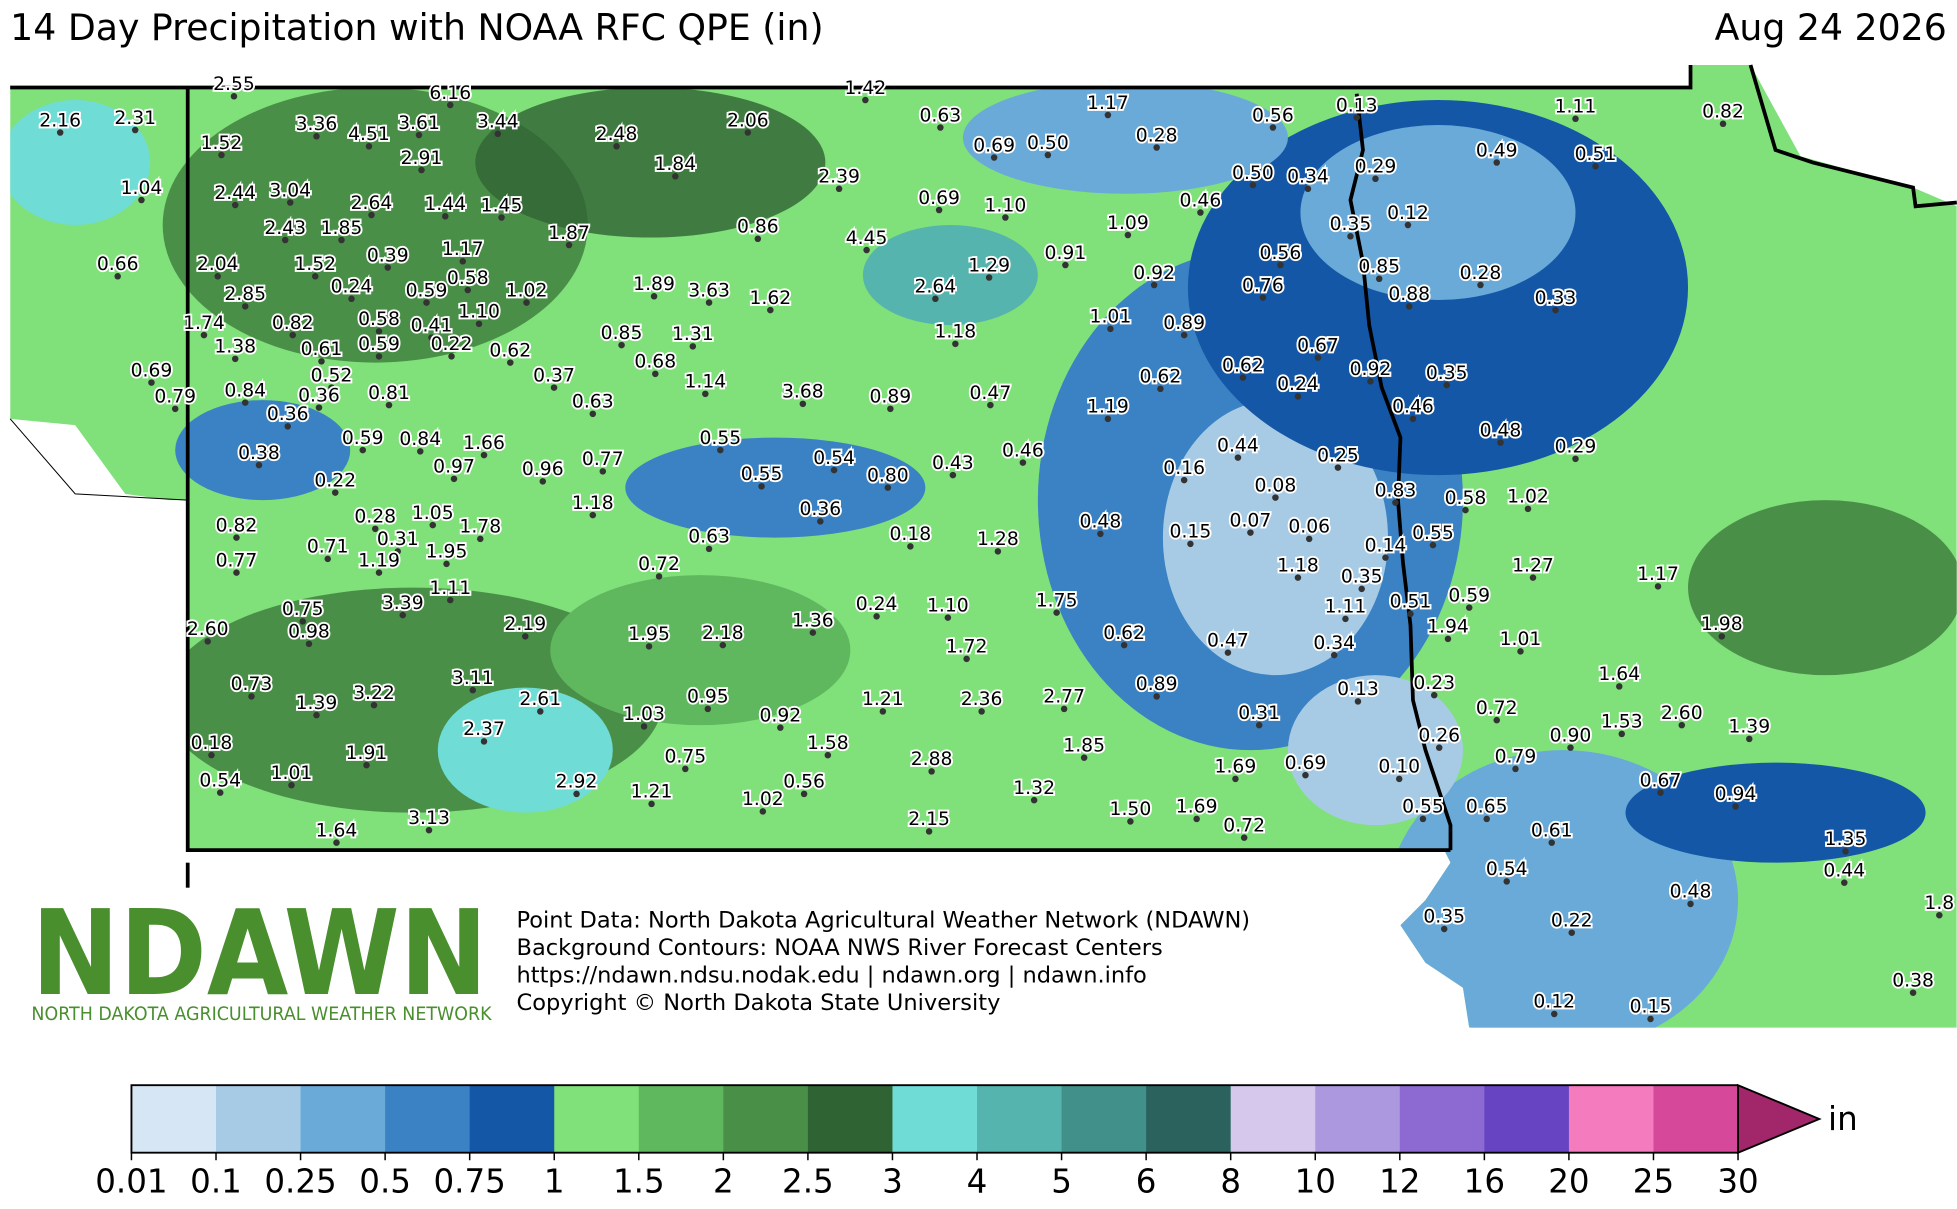  What do you see at coordinates (708, 697) in the screenshot?
I see `station-label: 0.95` at bounding box center [708, 697].